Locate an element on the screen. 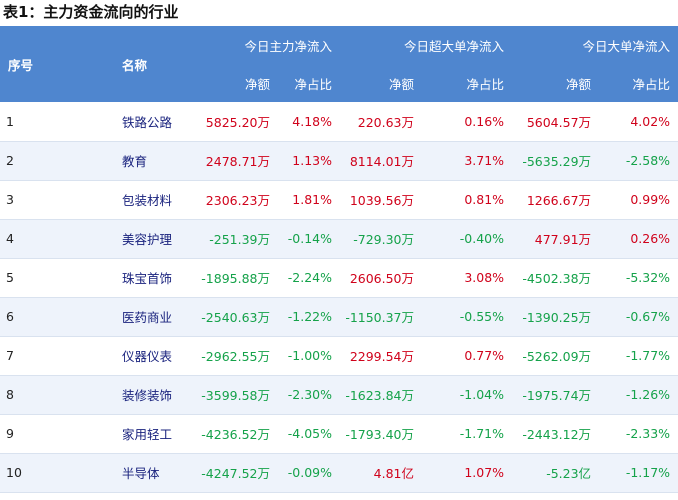 The image size is (678, 500). big-net-percent: -1.17% is located at coordinates (638, 473).